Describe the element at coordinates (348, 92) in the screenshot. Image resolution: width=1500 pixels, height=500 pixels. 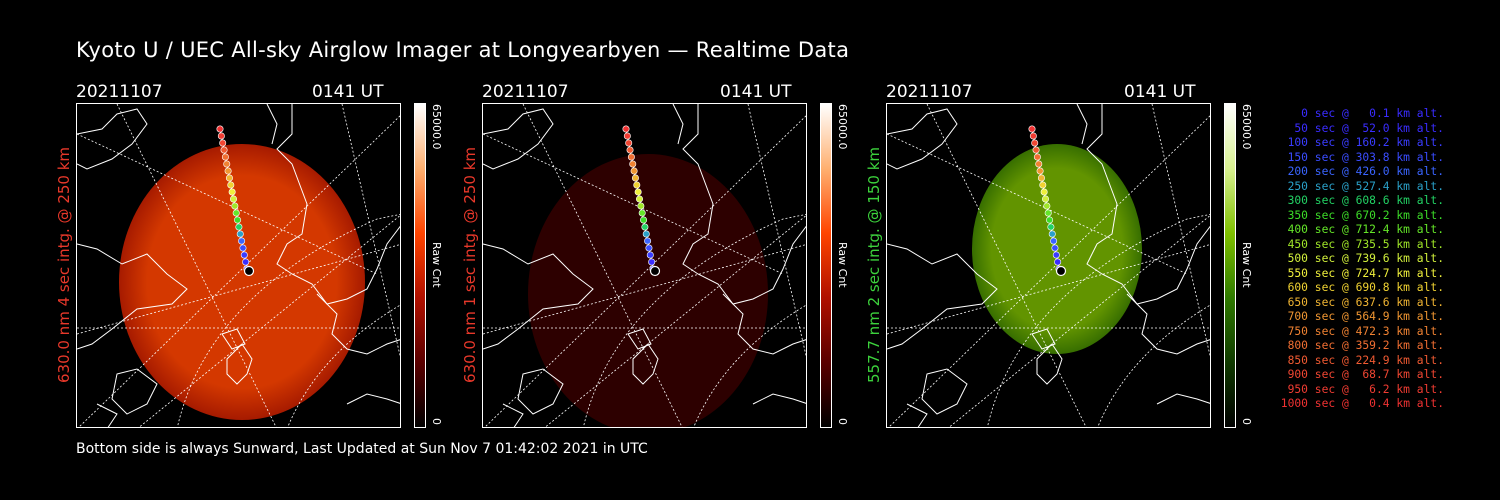
I see `panel-1-time: 0141 UT` at that location.